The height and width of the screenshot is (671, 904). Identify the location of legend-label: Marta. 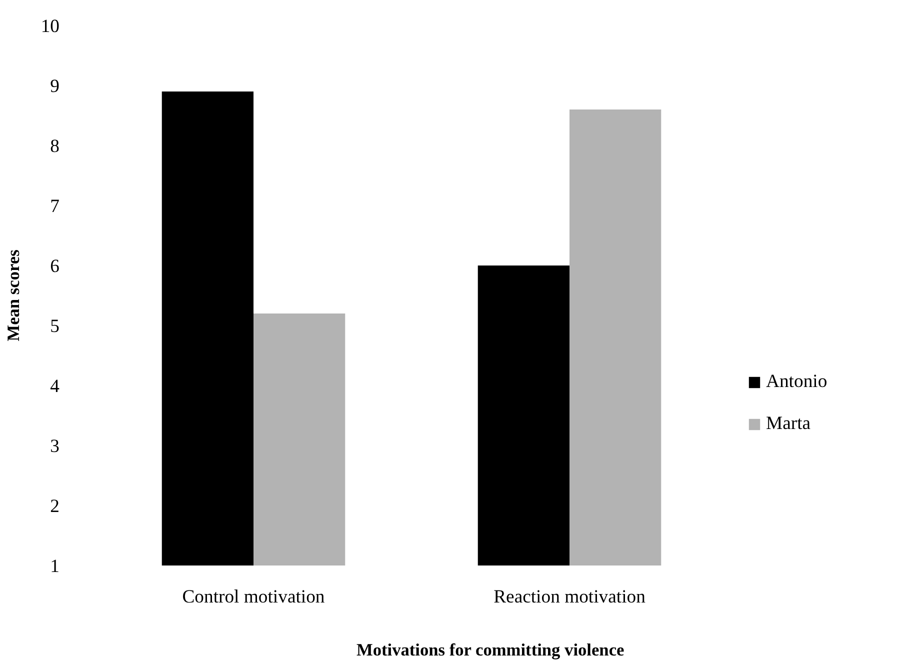
(788, 424).